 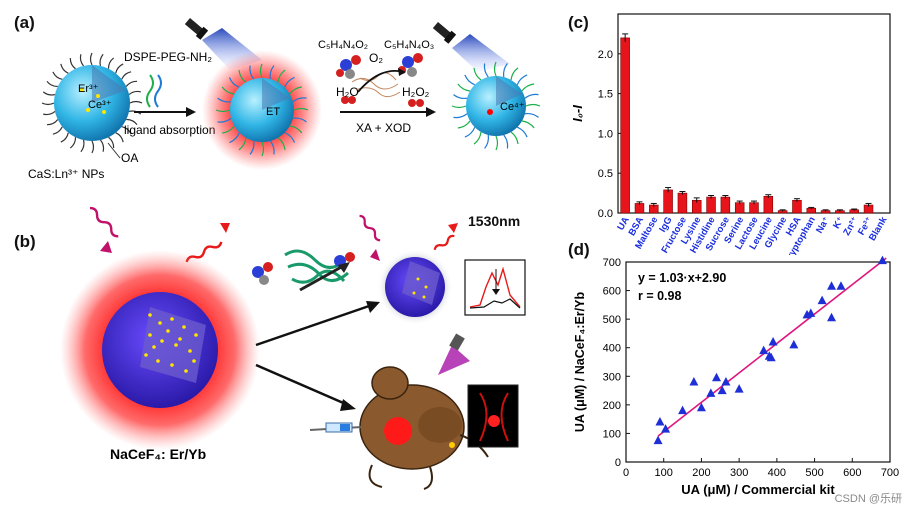 I want to click on x-tick-label: Zn²⁺, so click(x=850, y=226).